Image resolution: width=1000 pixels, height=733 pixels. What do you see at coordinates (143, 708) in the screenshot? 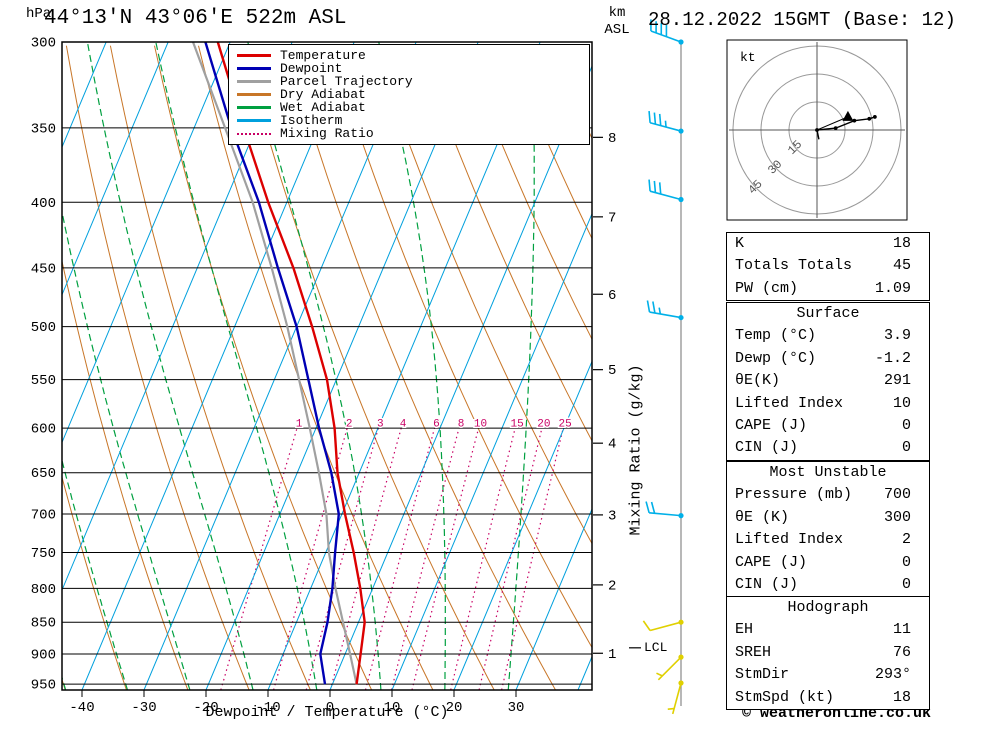
I see `svg-text: -30` at bounding box center [143, 708].